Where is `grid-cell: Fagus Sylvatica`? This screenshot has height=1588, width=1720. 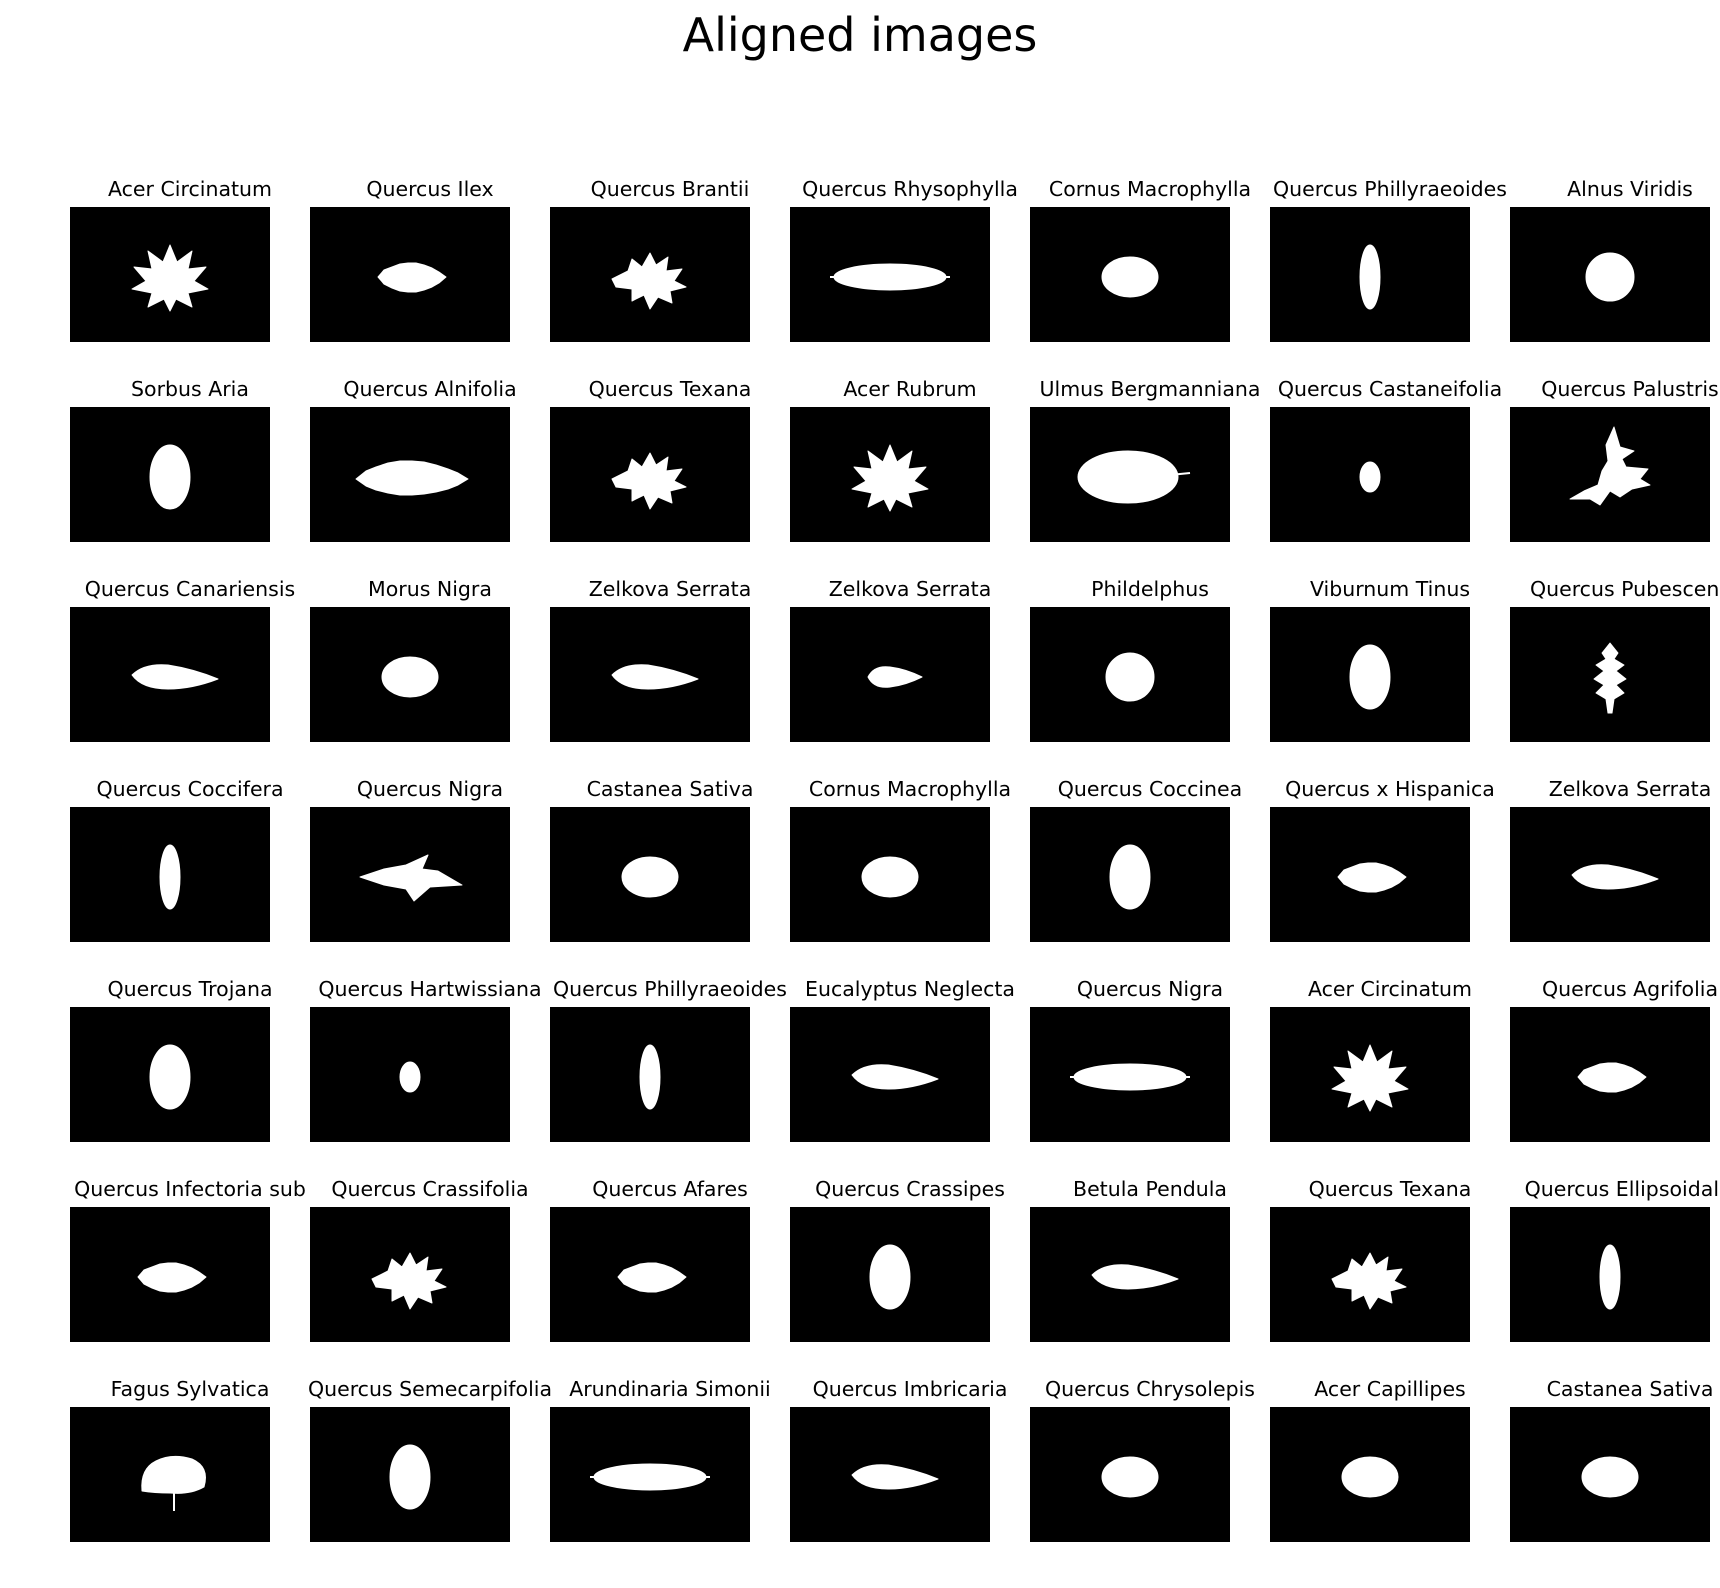 grid-cell: Fagus Sylvatica is located at coordinates (190, 1462).